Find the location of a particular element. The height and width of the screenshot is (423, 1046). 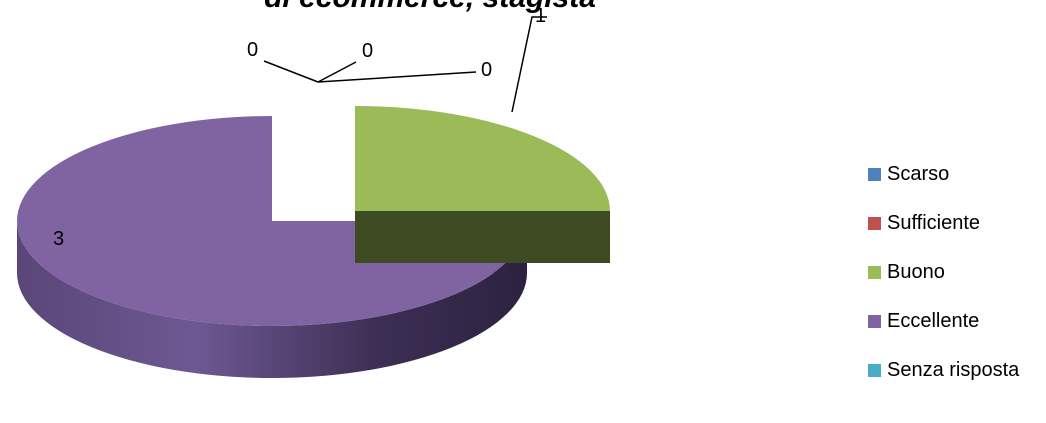

data-label-sufficiente: 0 is located at coordinates (367, 51).